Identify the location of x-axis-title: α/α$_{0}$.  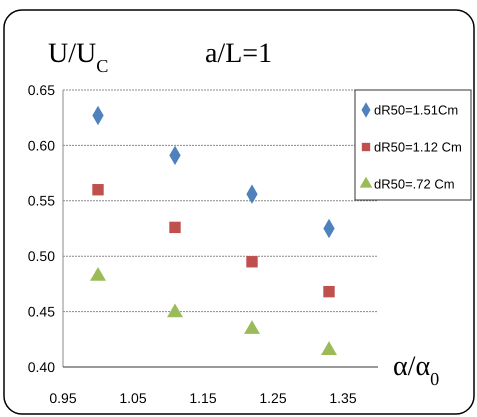
(416, 370).